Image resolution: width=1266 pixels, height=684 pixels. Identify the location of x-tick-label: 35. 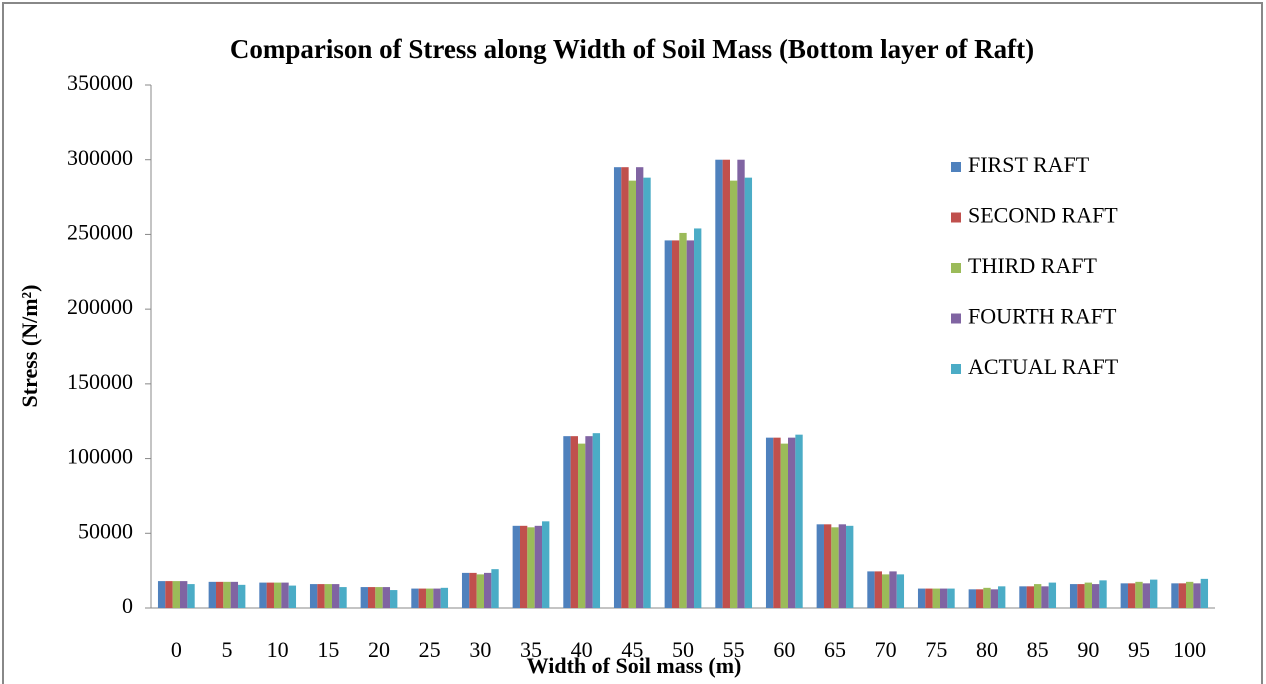
(531, 649).